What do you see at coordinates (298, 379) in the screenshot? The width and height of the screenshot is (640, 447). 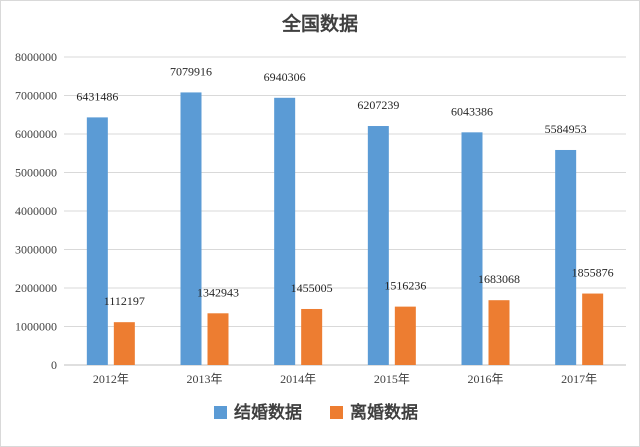 I see `x-tick-label: 2014年` at bounding box center [298, 379].